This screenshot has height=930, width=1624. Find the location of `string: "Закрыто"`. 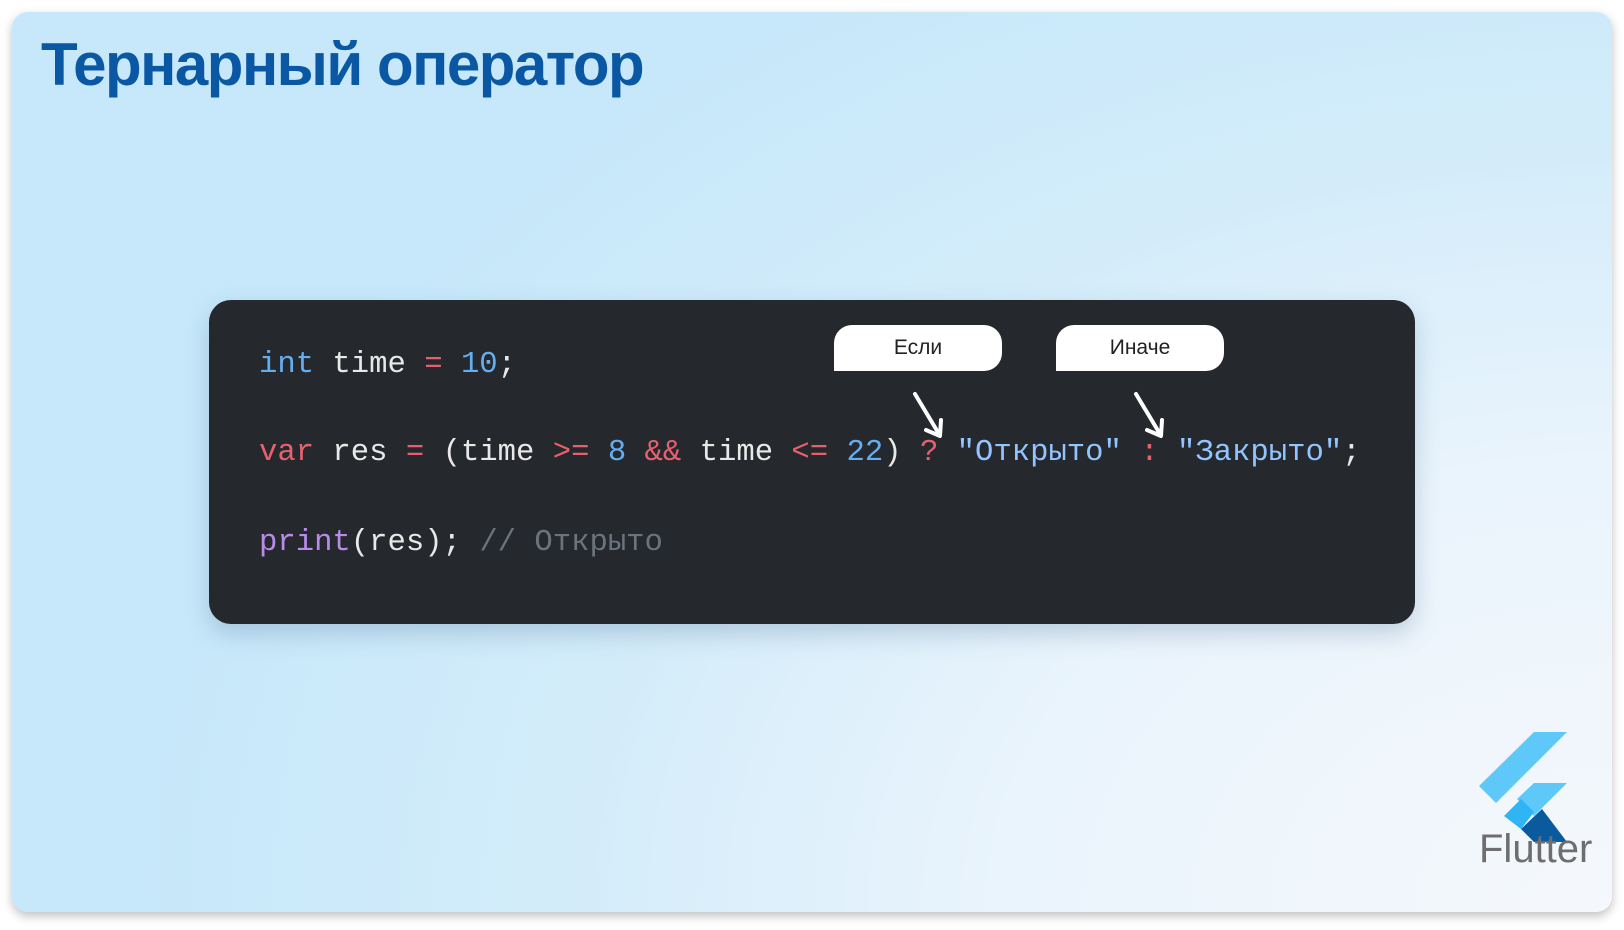

string: "Закрыто" is located at coordinates (1259, 453).